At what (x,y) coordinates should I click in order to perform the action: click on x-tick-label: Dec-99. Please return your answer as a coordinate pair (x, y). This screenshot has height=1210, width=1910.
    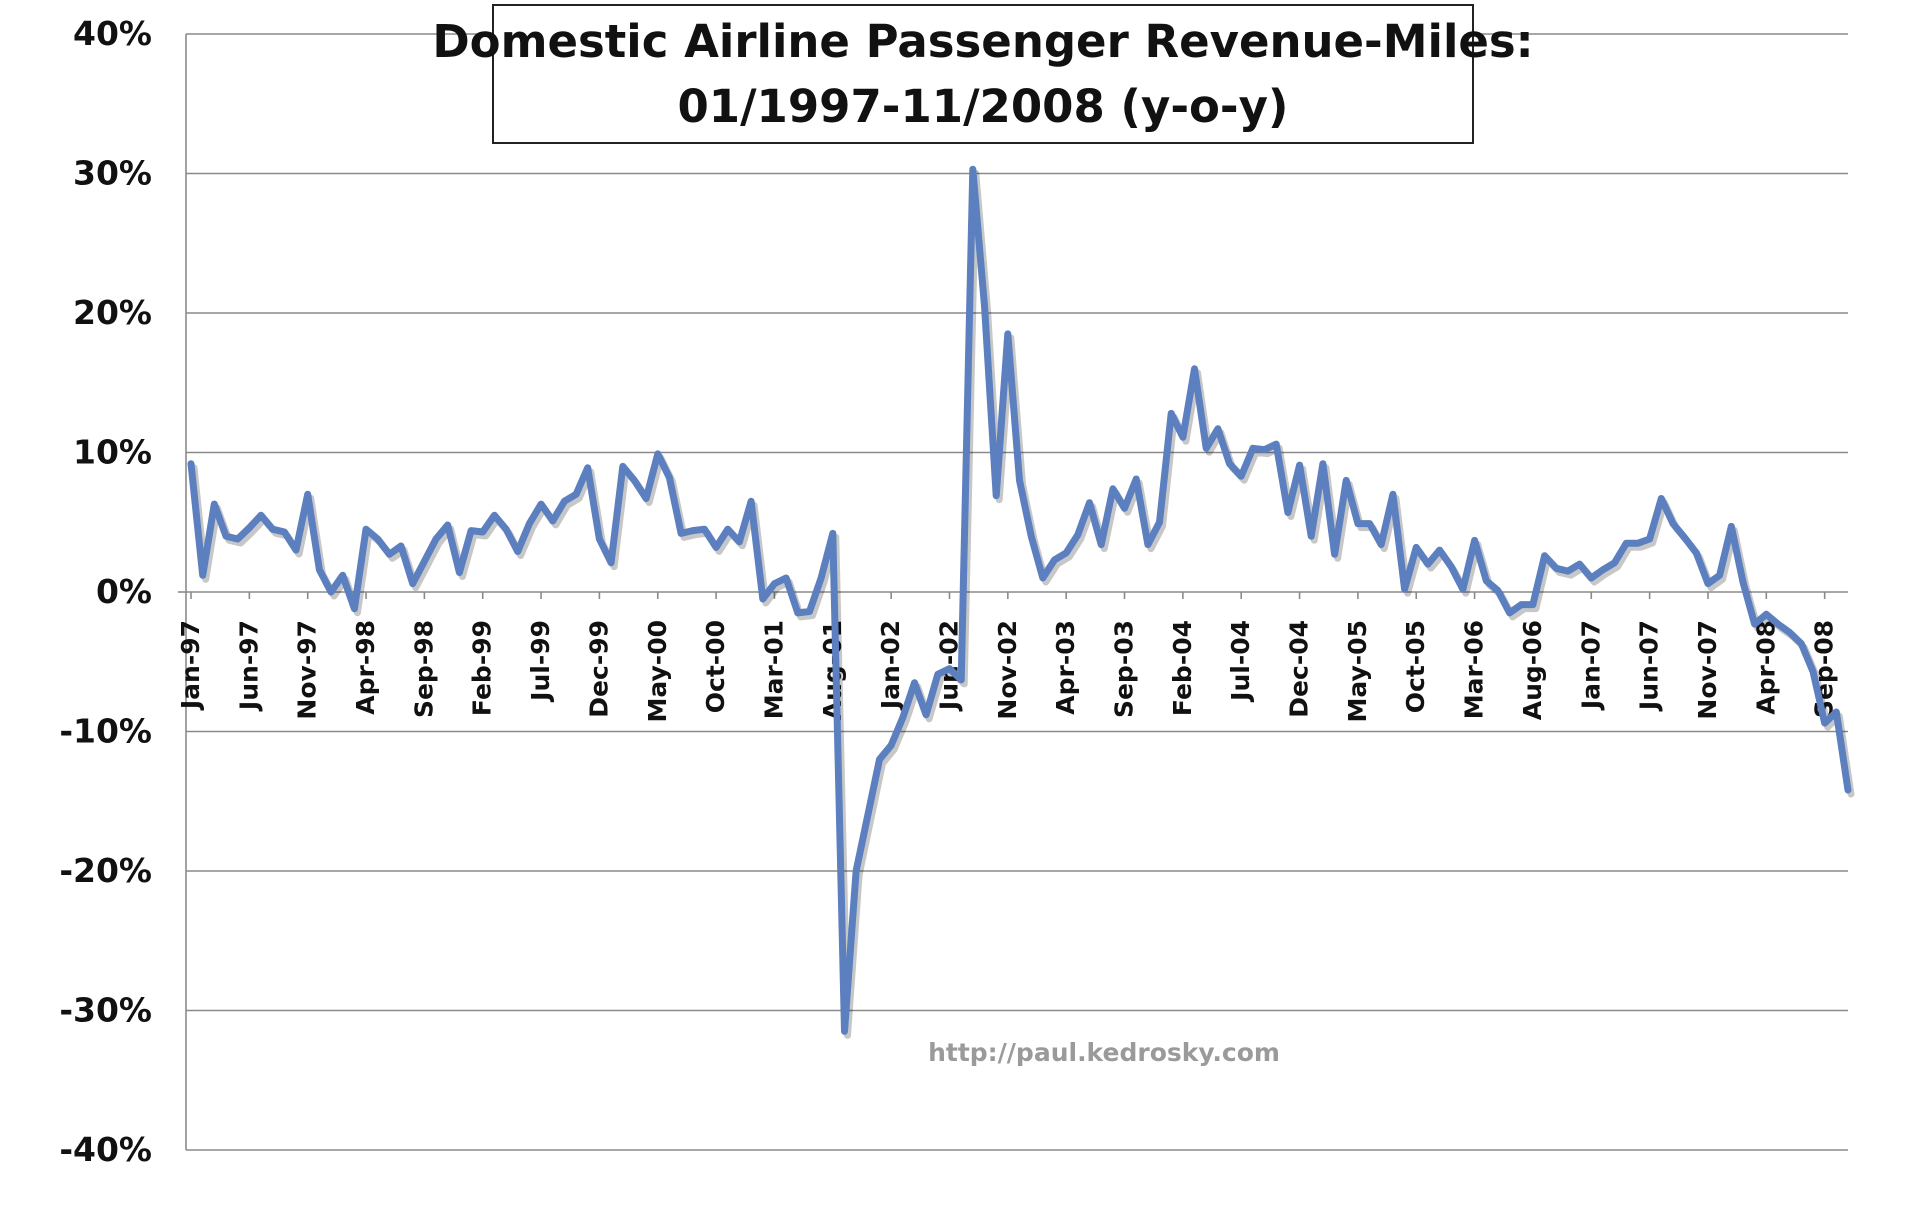
    Looking at the image, I should click on (598, 669).